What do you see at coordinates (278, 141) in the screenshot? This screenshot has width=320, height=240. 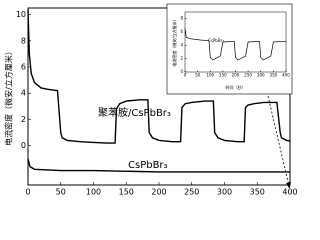 I see `pointer-arrow` at bounding box center [278, 141].